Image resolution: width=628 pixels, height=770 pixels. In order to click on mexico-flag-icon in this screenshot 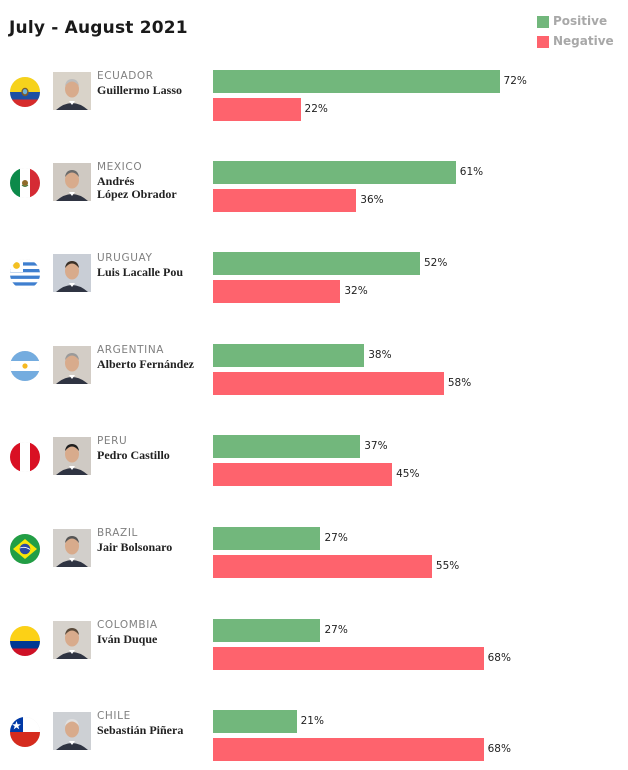, I will do `click(25, 183)`.